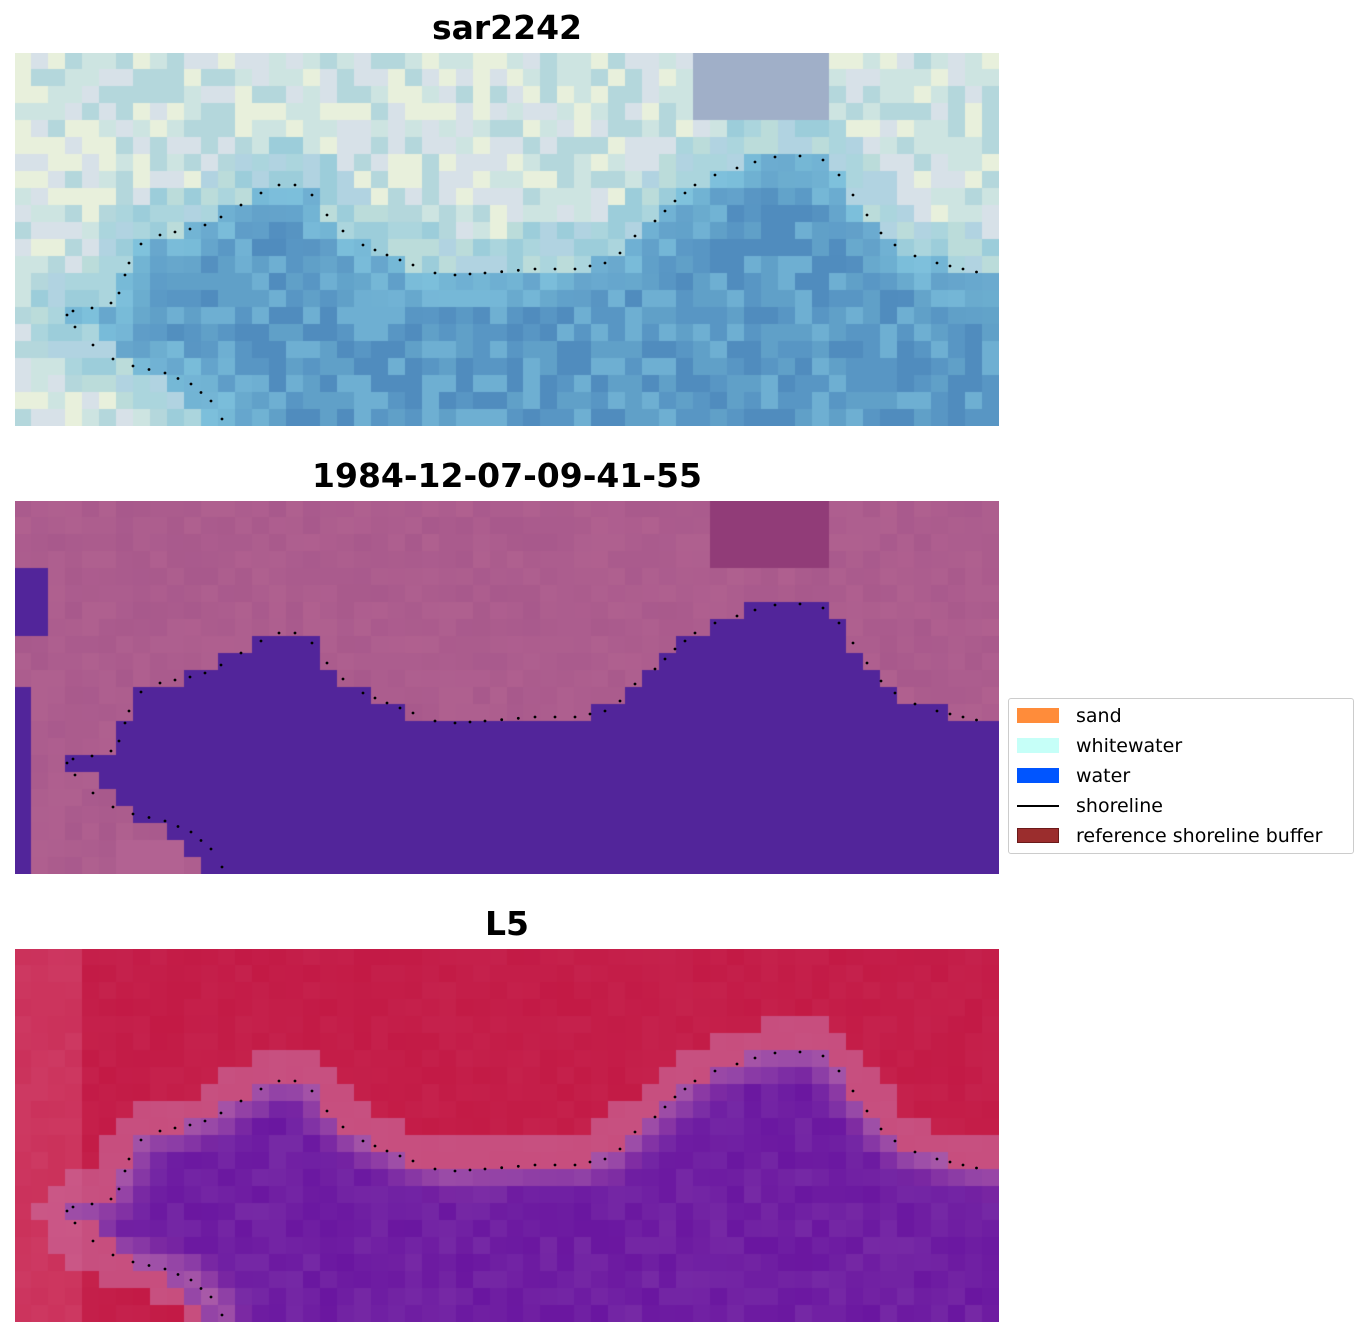 The width and height of the screenshot is (1370, 1337). I want to click on panel-title-2: 1984-12-07-09-41-55, so click(507, 475).